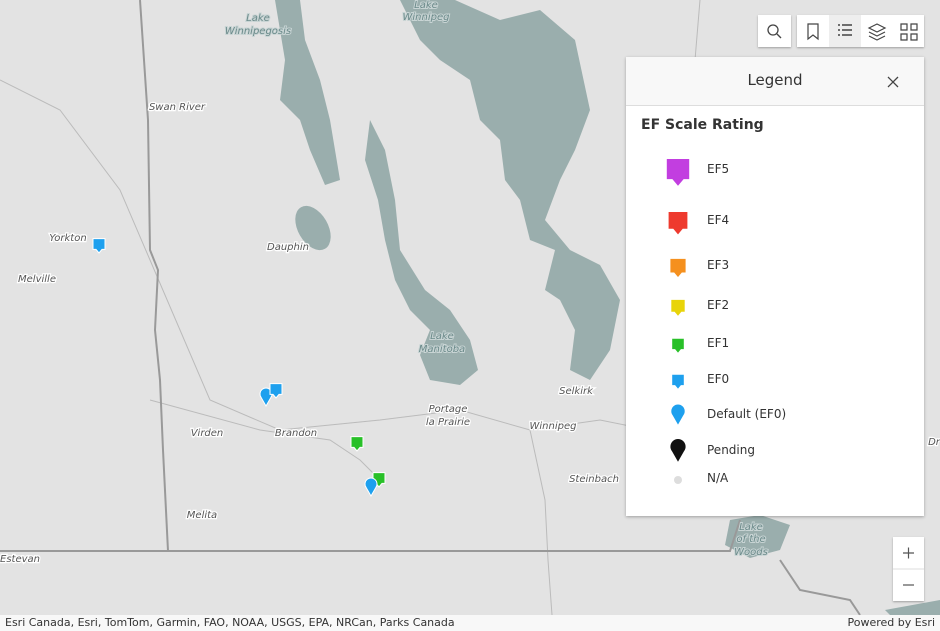  Describe the element at coordinates (177, 107) in the screenshot. I see `place-label: Swan River` at that location.